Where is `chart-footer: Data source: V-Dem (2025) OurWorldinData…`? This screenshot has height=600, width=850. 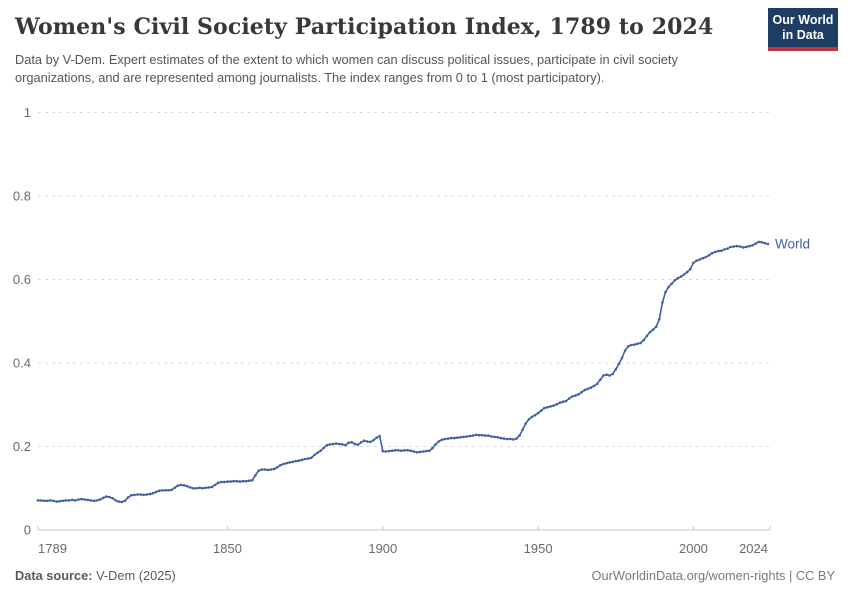 chart-footer: Data source: V-Dem (2025) OurWorldinData… is located at coordinates (425, 575).